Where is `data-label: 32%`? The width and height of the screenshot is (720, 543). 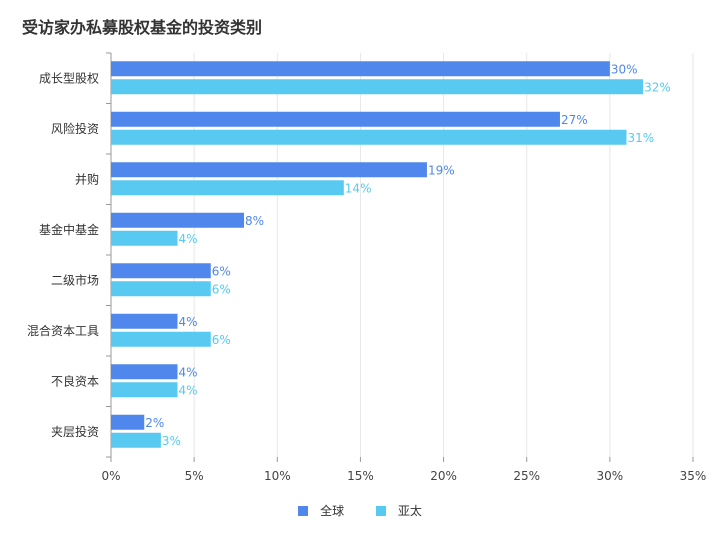 data-label: 32% is located at coordinates (657, 87).